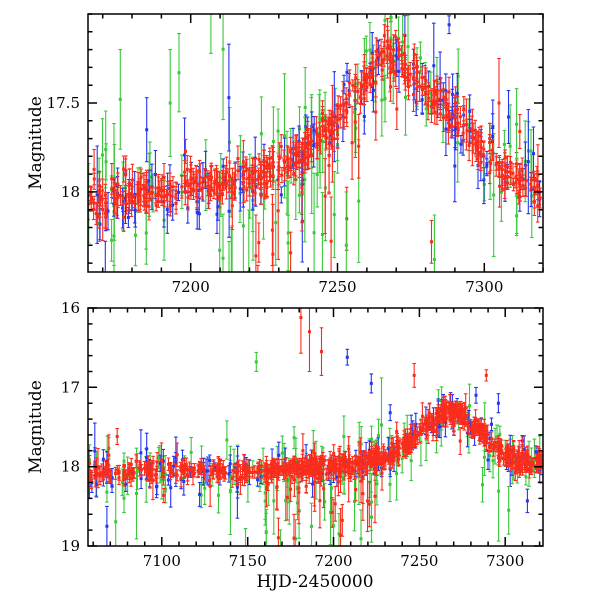  I want to click on svg-text: 16, so click(70, 308).